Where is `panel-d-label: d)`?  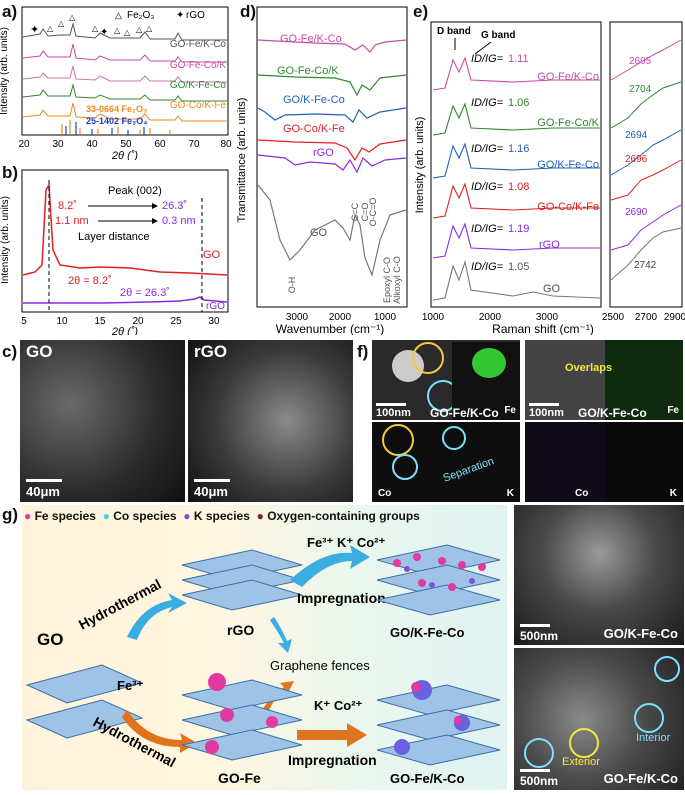 panel-d-label: d) is located at coordinates (248, 11).